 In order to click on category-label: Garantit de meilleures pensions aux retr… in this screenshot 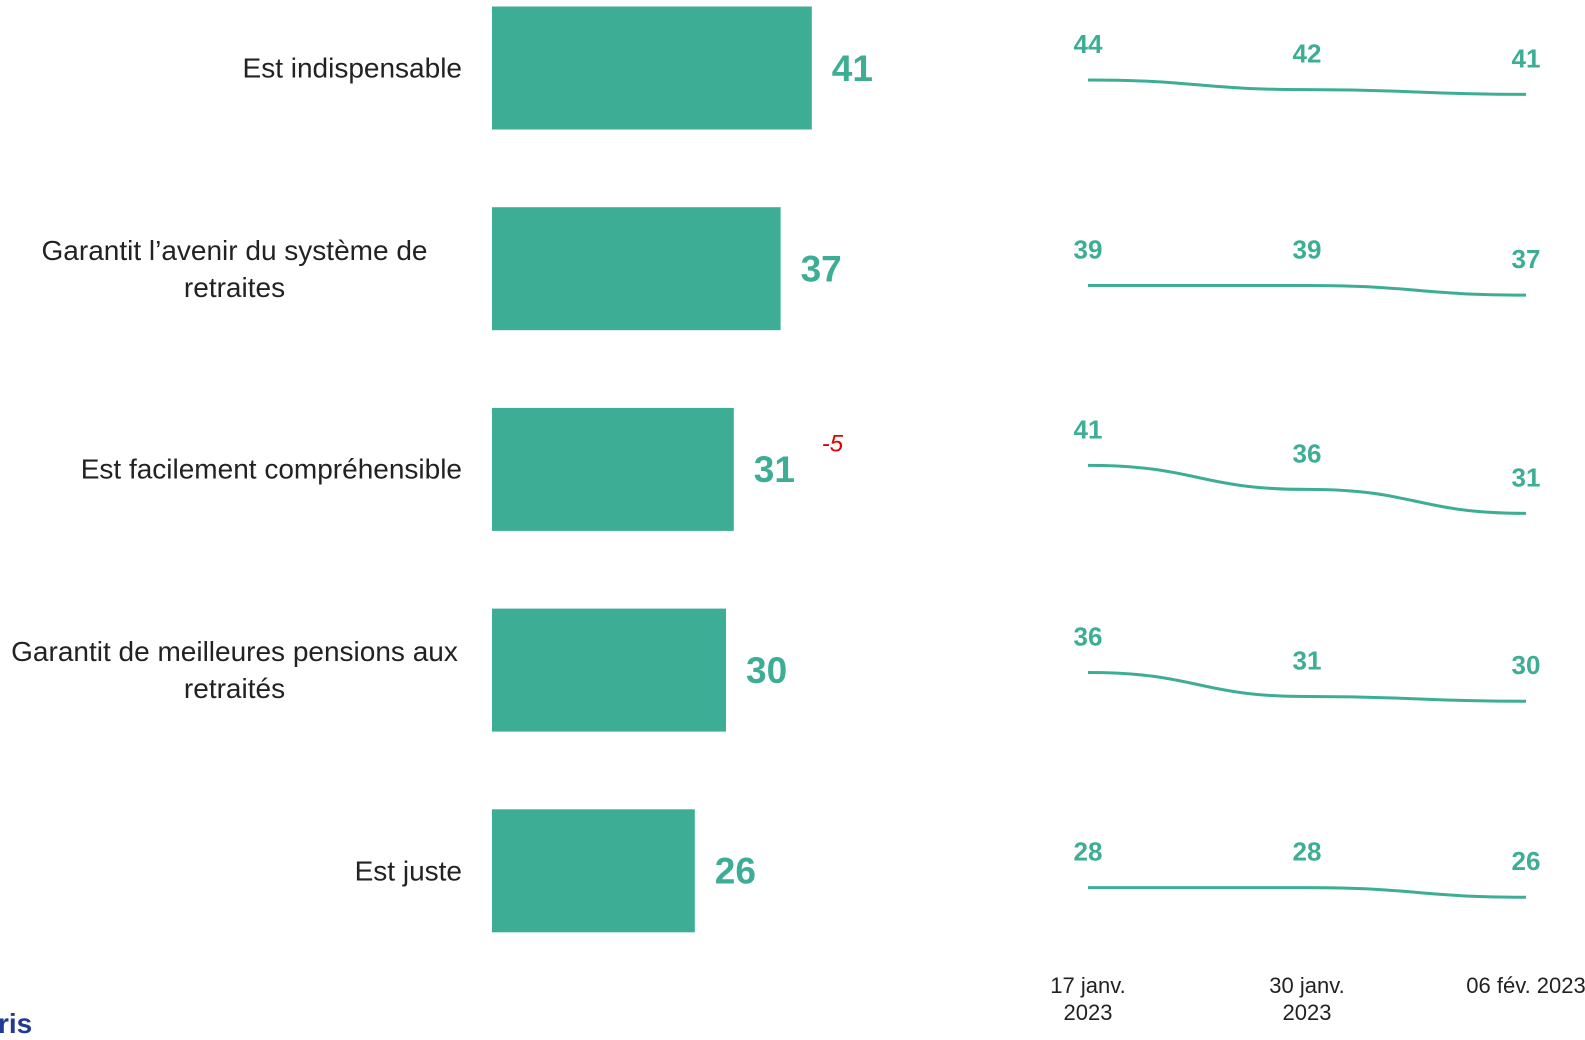, I will do `click(231, 670)`.